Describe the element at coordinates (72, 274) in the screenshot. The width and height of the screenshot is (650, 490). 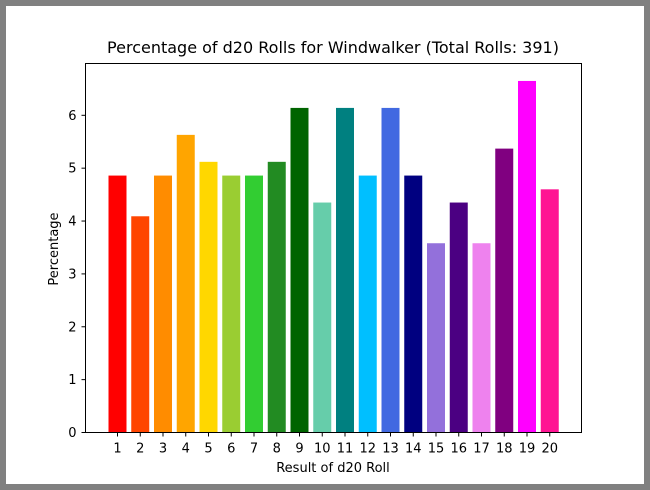
I see `y-tick-label: 3` at that location.